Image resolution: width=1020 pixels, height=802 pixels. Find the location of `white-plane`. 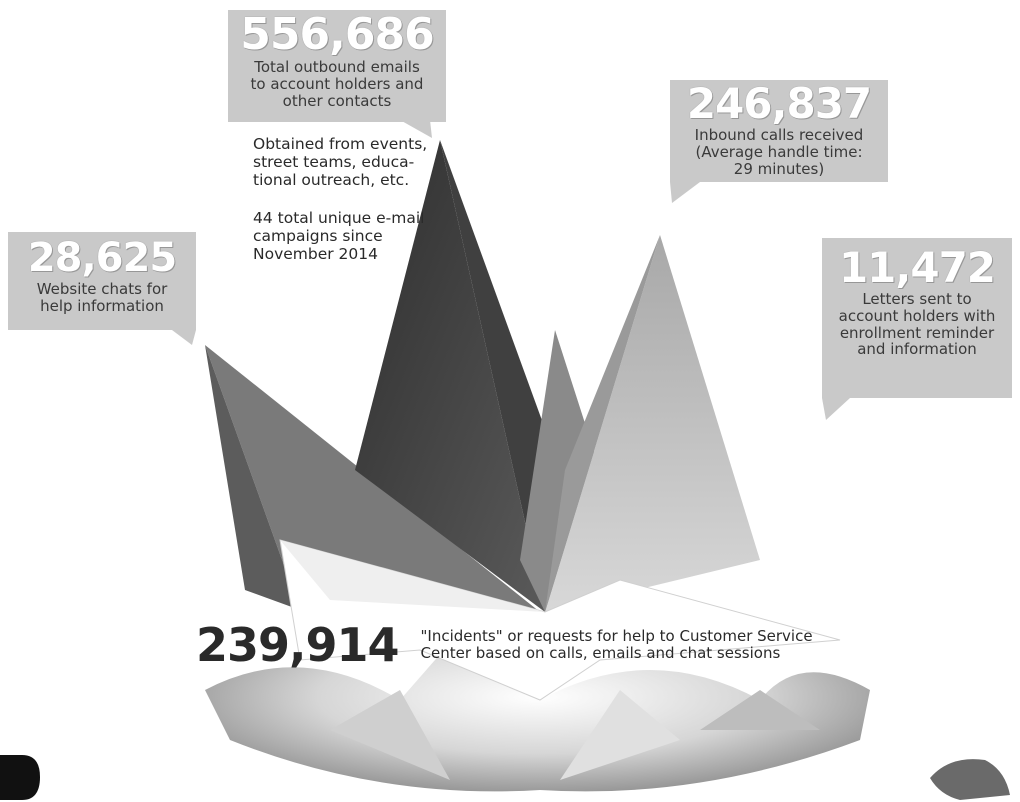

white-plane is located at coordinates (560, 620).